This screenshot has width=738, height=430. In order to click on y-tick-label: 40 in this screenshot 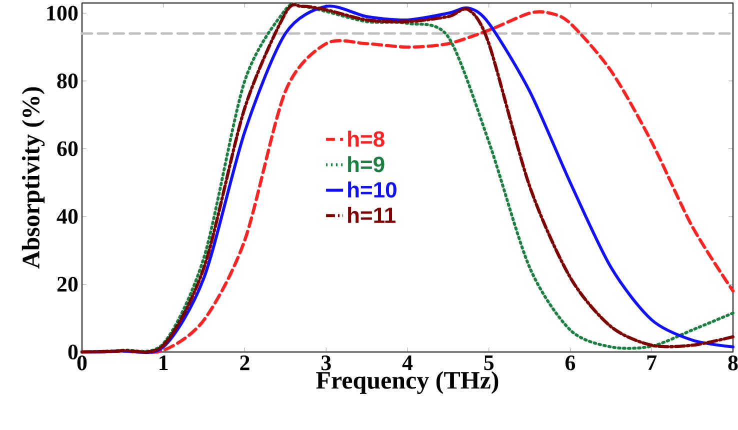, I will do `click(67, 216)`.